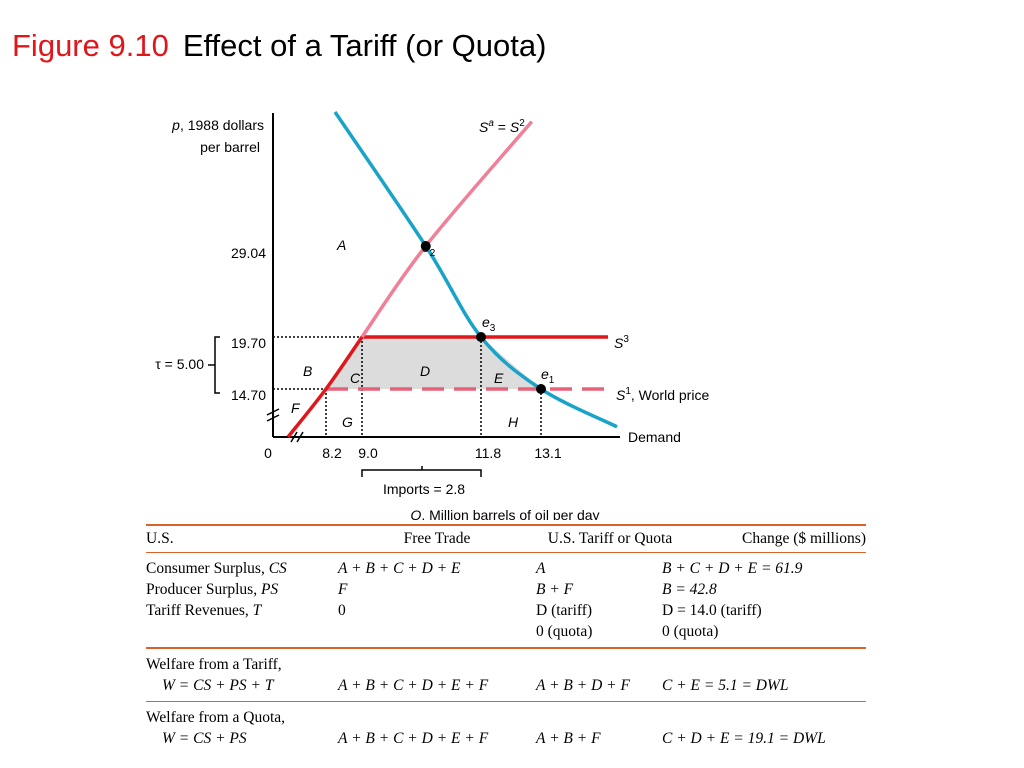 The image size is (1024, 768). Describe the element at coordinates (541, 389) in the screenshot. I see `equilibrium-point-e1` at that location.